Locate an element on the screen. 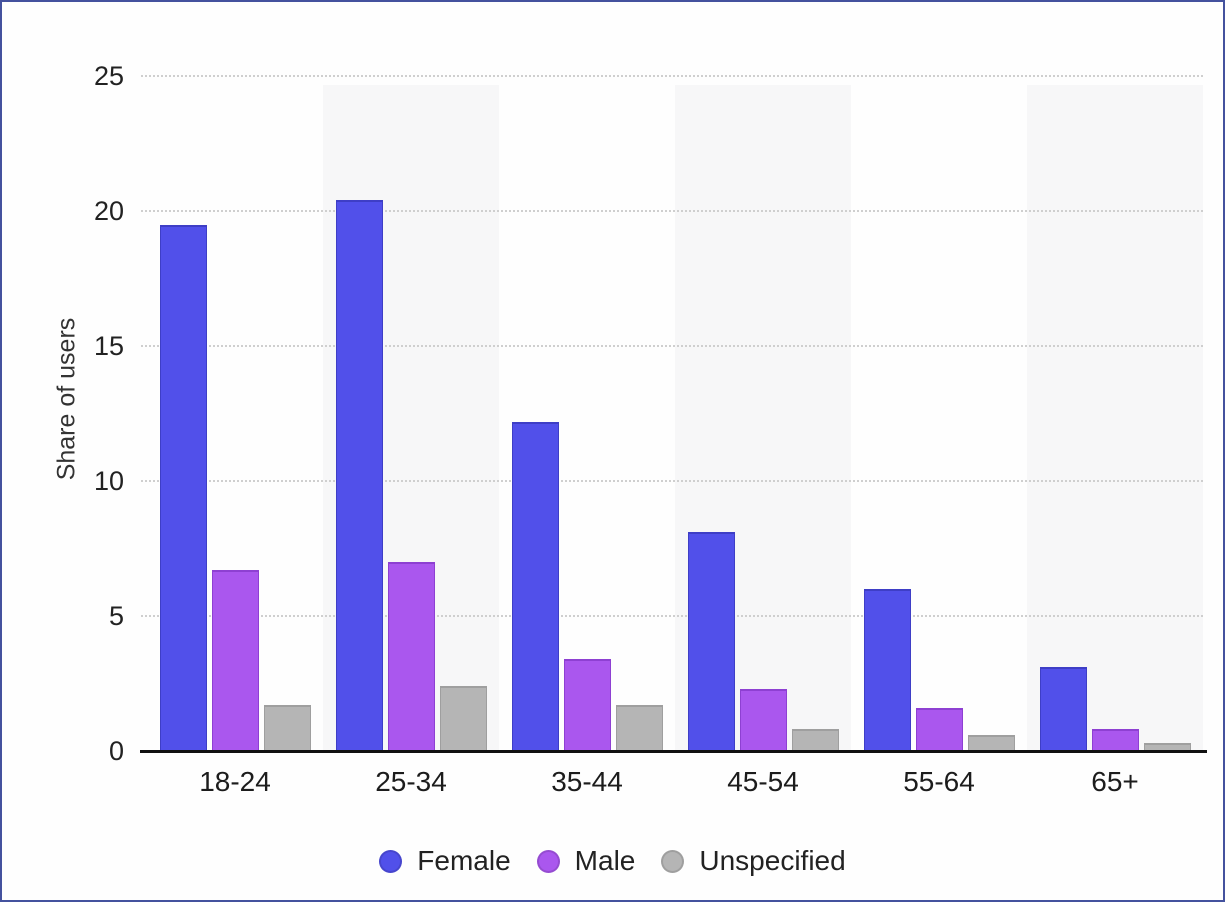 This screenshot has width=1225, height=902. legend-item-unspecified: Unspecified is located at coordinates (753, 861).